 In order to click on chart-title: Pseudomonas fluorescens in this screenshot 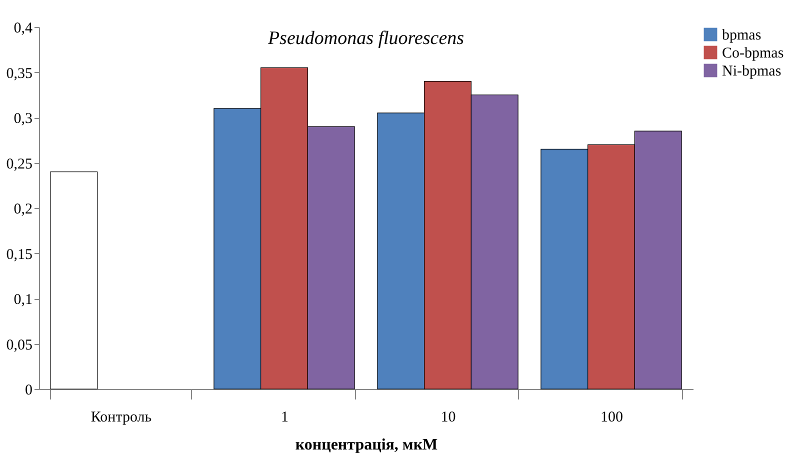, I will do `click(365, 38)`.